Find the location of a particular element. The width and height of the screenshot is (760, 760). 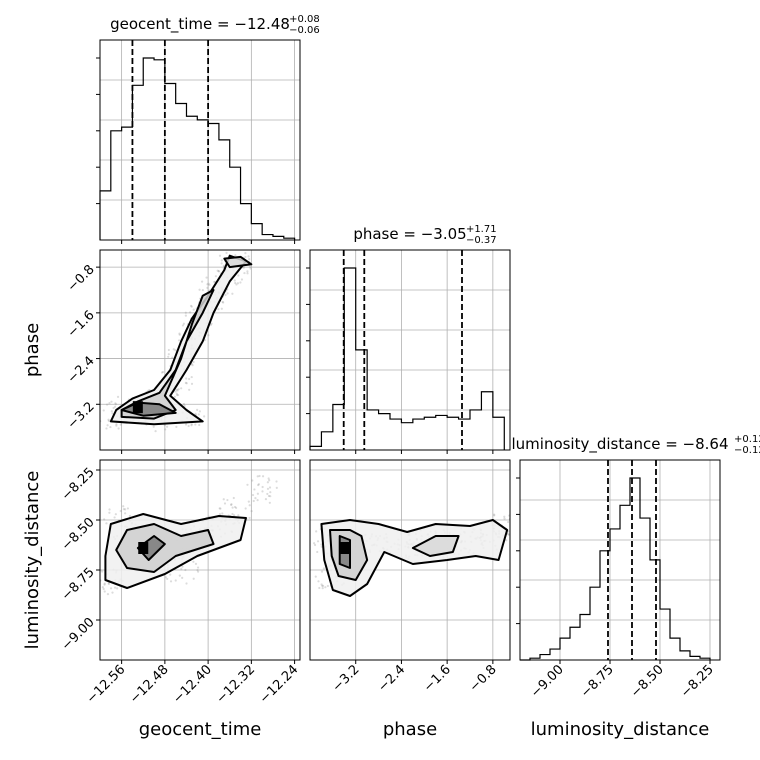

hist-geocent_time-step is located at coordinates (197, 148).